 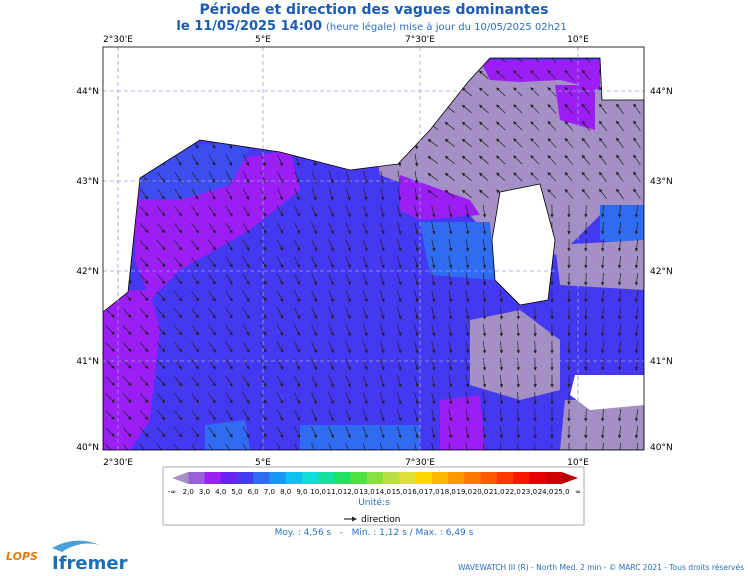 I want to click on lon-label: 2°30'E, so click(x=118, y=463).